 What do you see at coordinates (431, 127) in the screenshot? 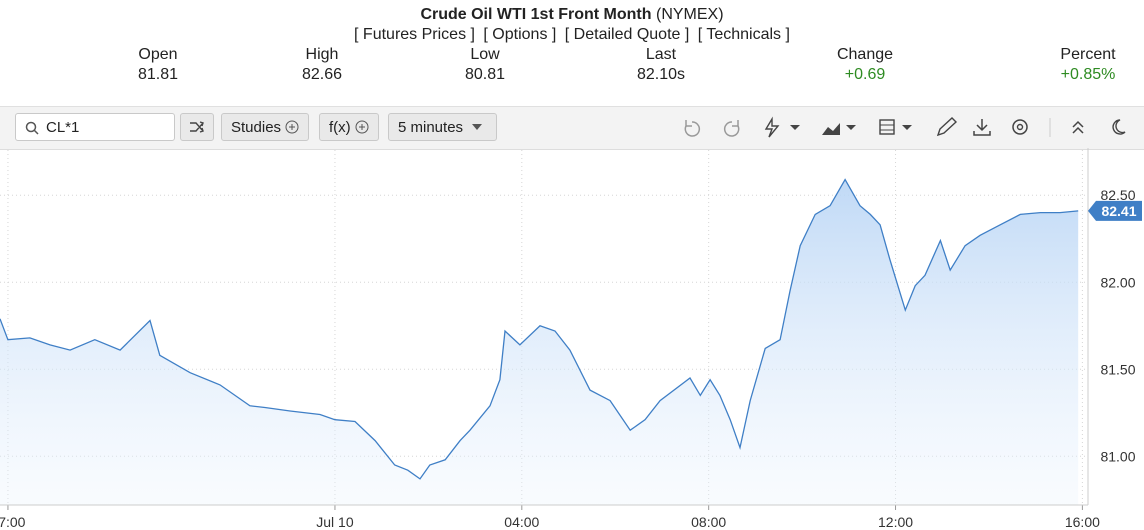
I see `interval: 5 minutes` at bounding box center [431, 127].